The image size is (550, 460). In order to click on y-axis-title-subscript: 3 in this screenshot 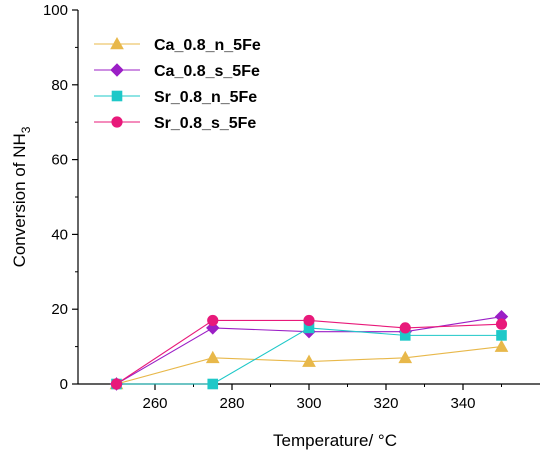, I will do `click(26, 129)`.